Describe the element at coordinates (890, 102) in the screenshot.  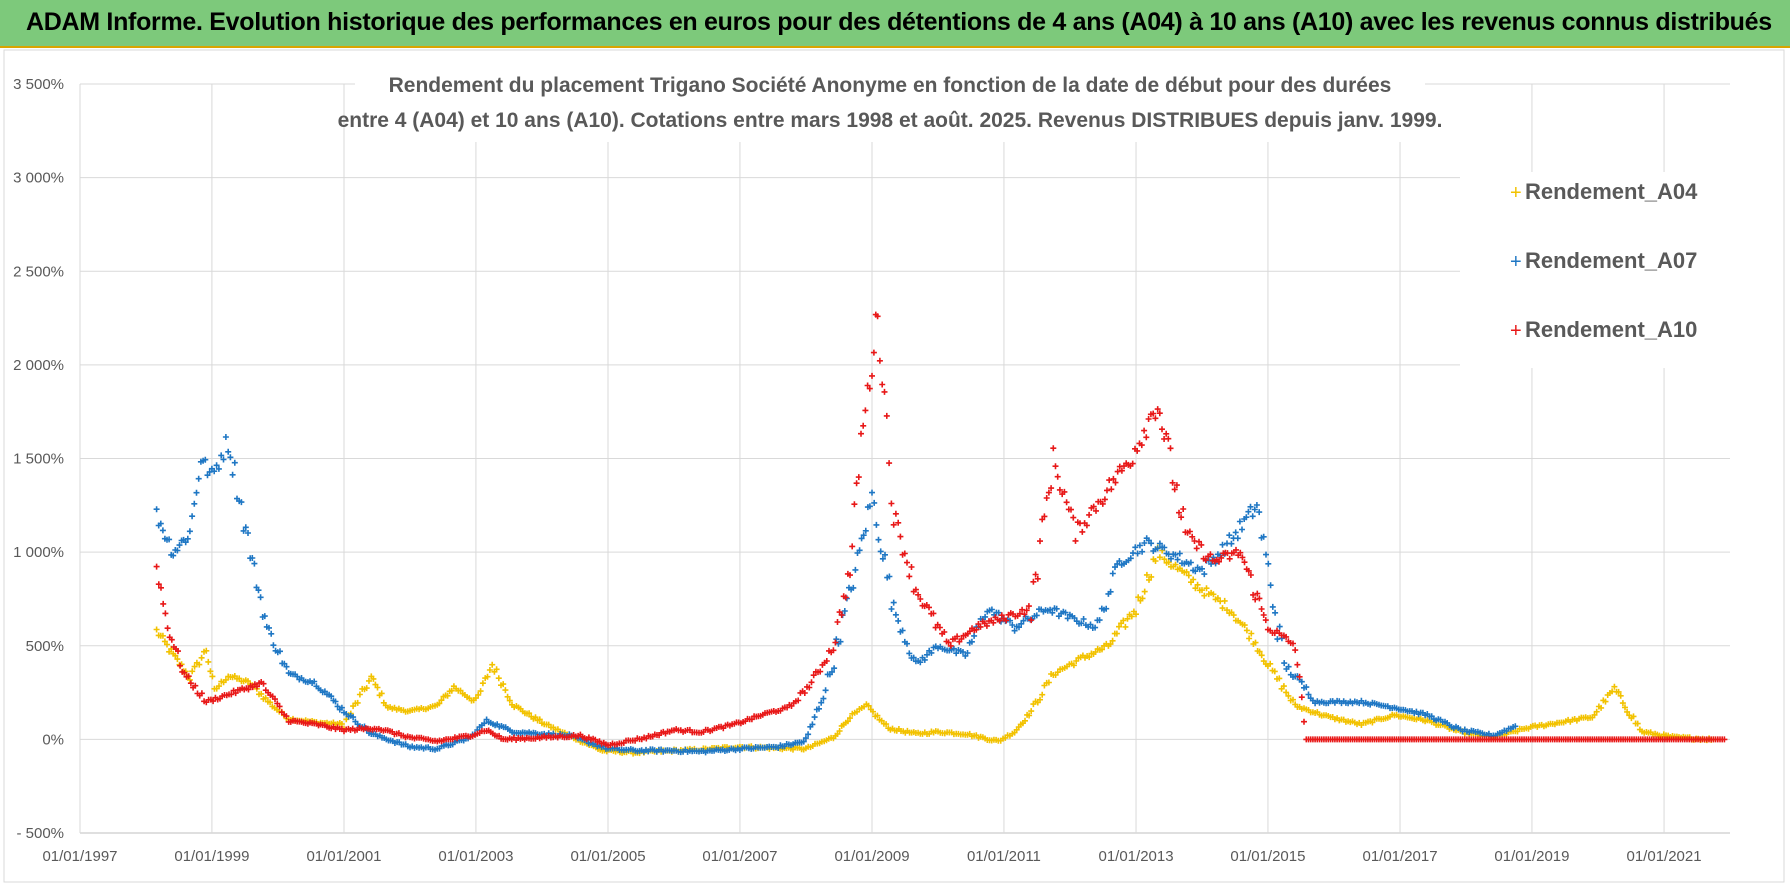
I see `chart-title-bg` at that location.